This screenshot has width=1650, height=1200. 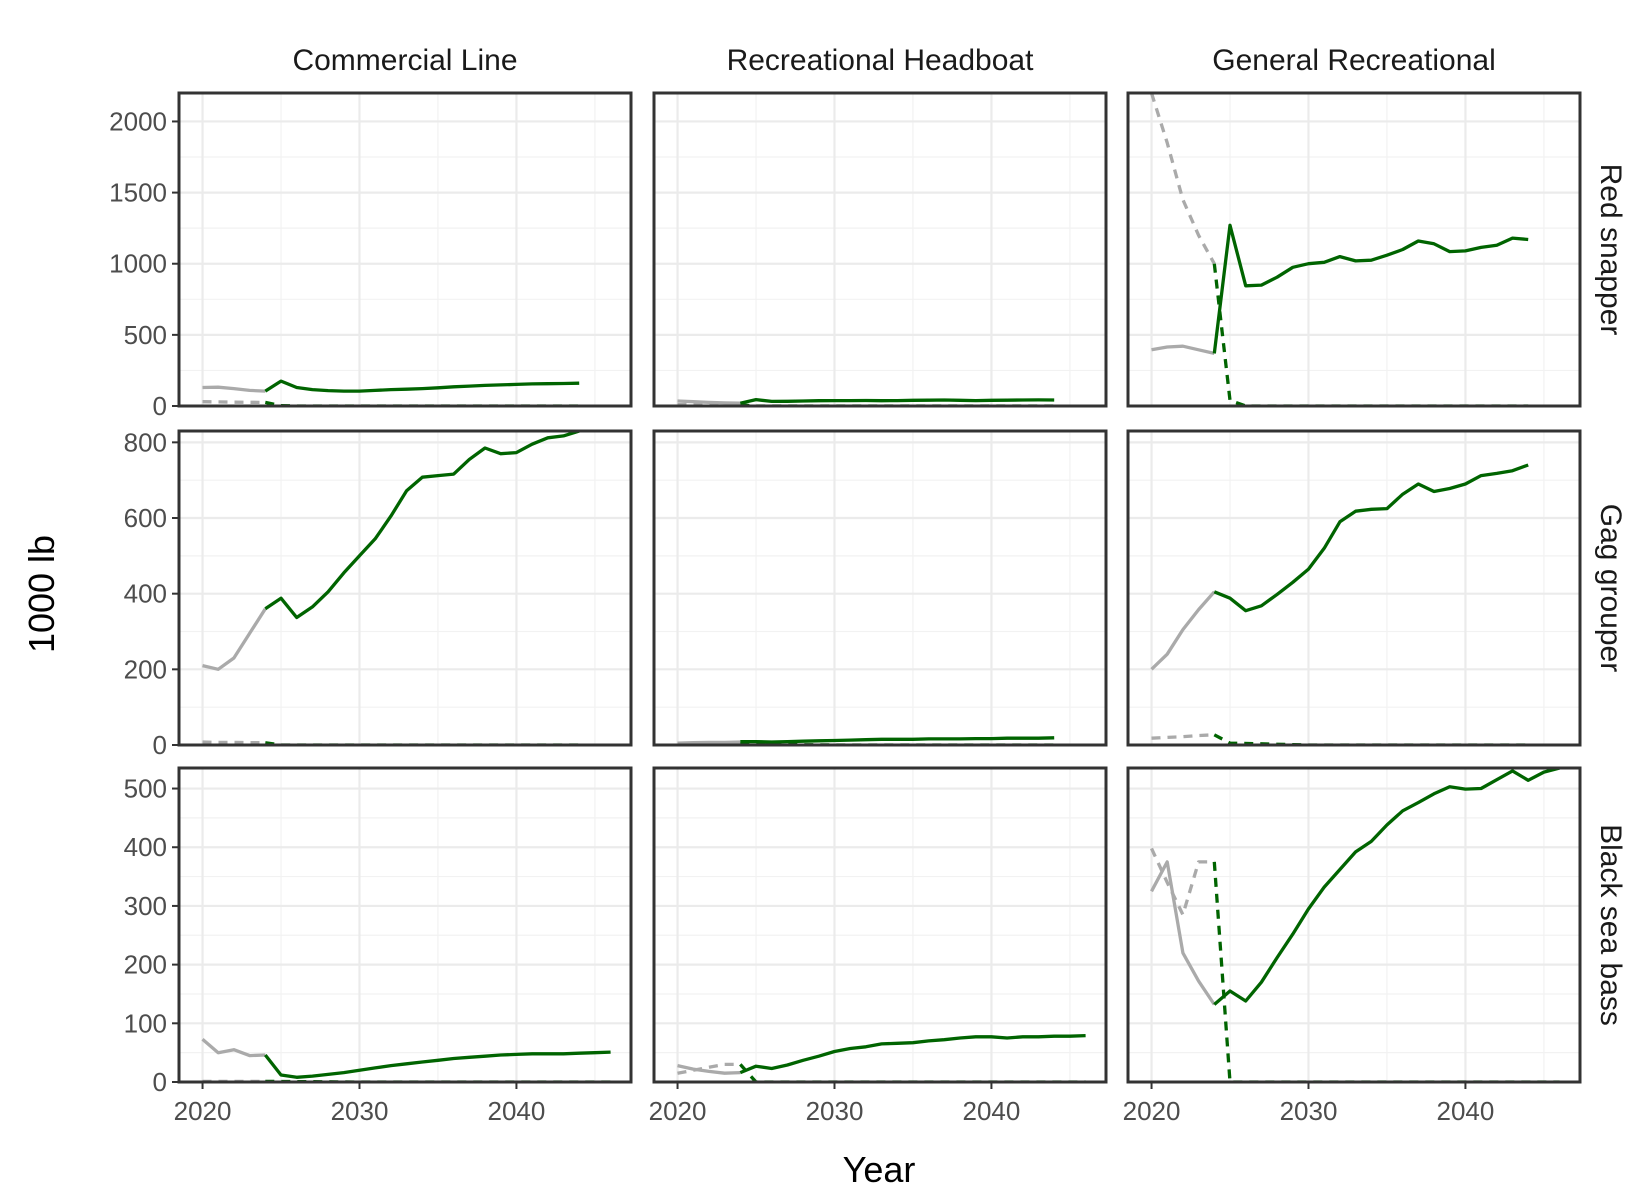 What do you see at coordinates (145, 1023) in the screenshot?
I see `y-tick-label: 100` at bounding box center [145, 1023].